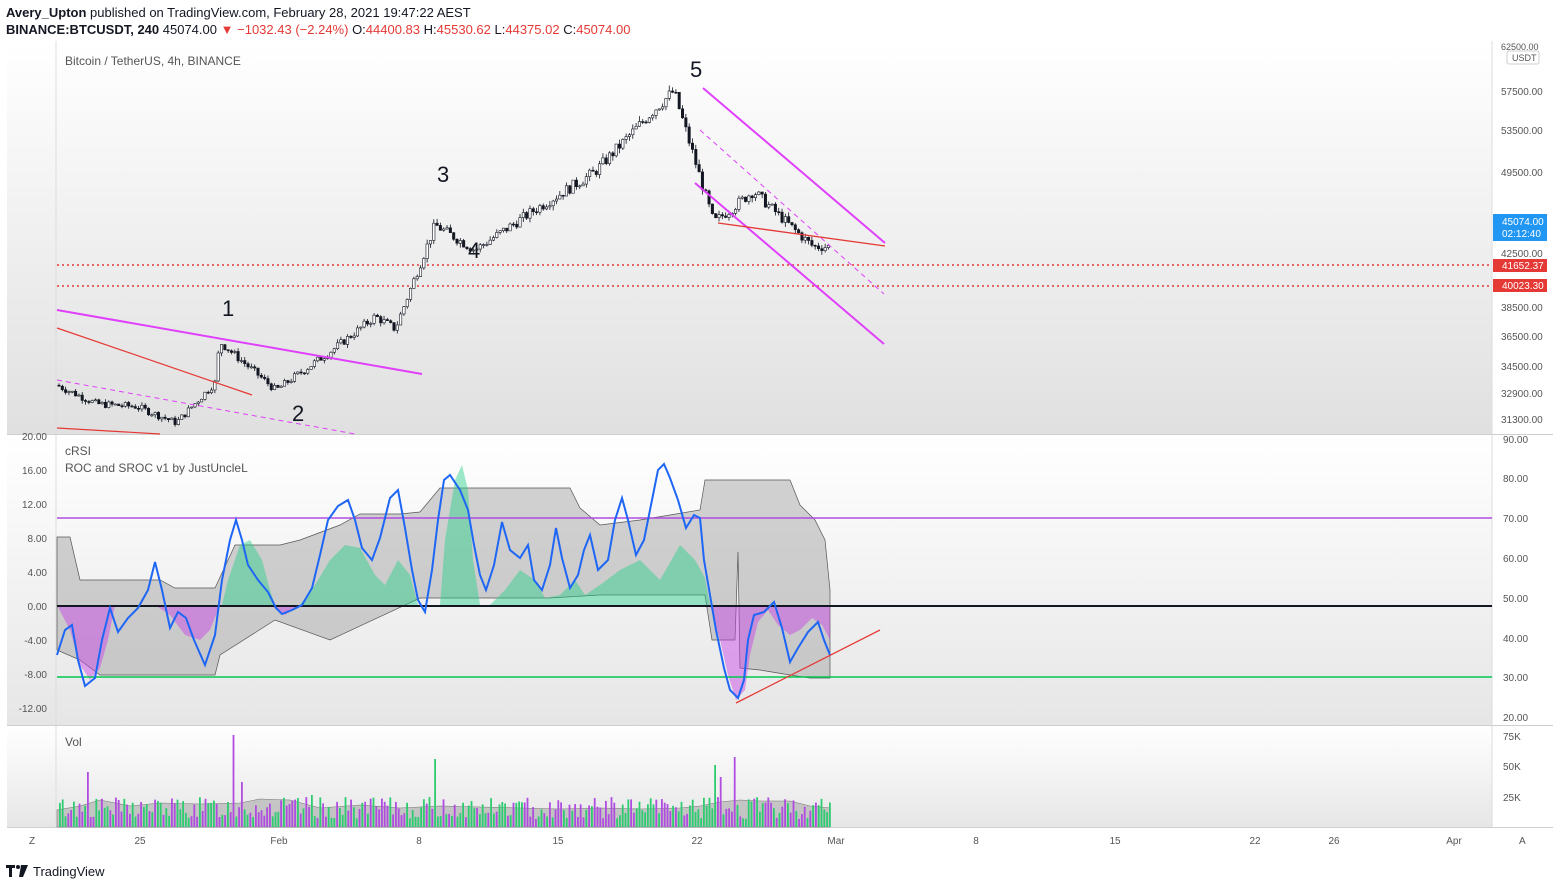  Describe the element at coordinates (1523, 222) in the screenshot. I see `last-price-tag-value: 45074.00` at that location.